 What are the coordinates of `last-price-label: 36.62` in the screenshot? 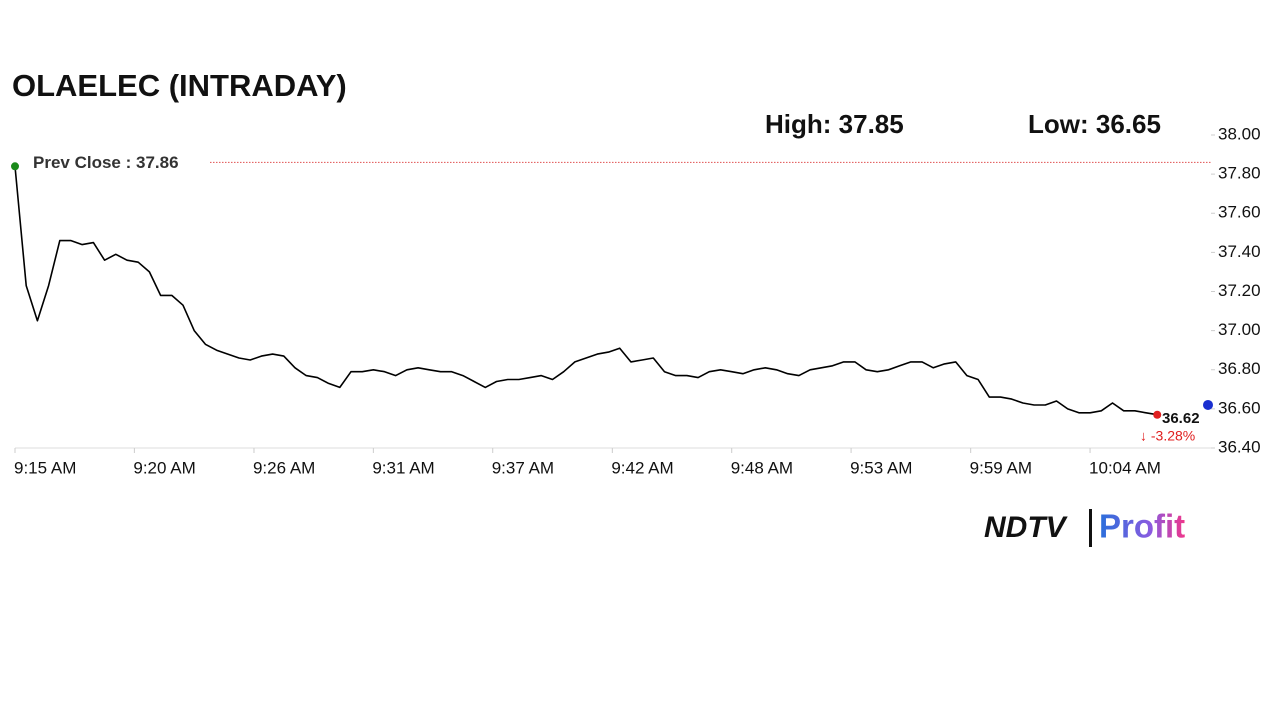 It's located at (1181, 418).